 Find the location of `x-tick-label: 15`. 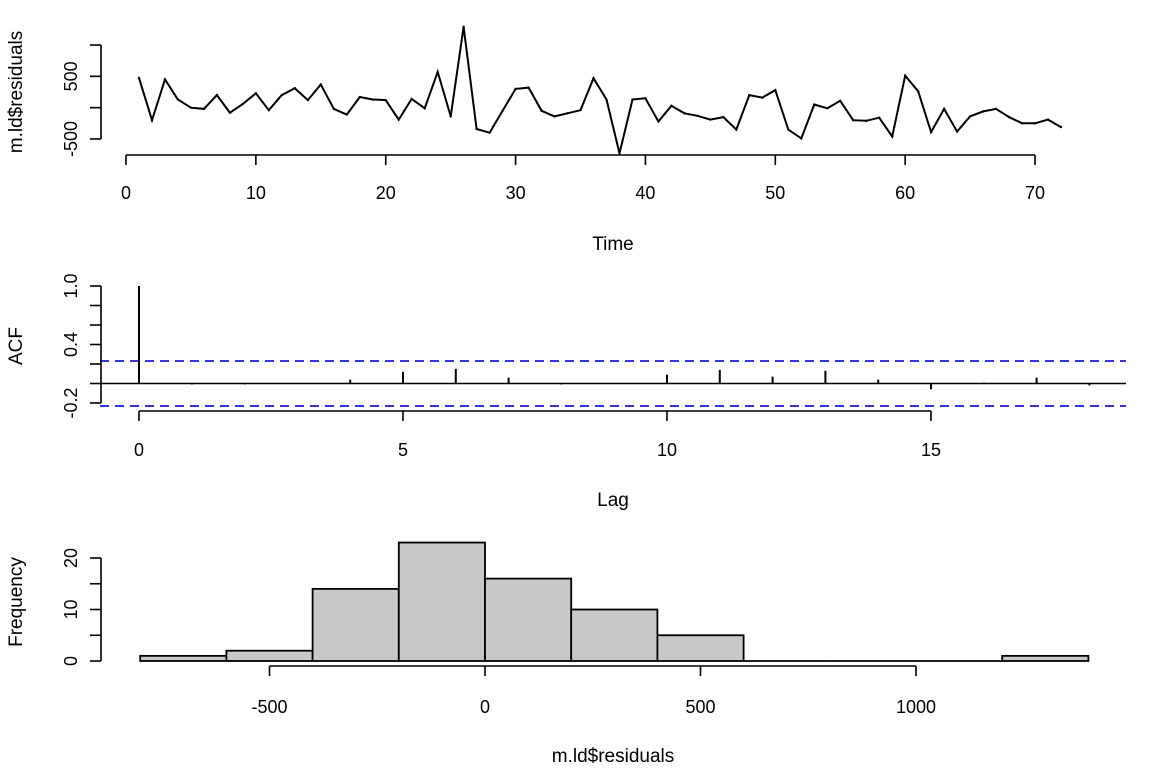

x-tick-label: 15 is located at coordinates (931, 450).